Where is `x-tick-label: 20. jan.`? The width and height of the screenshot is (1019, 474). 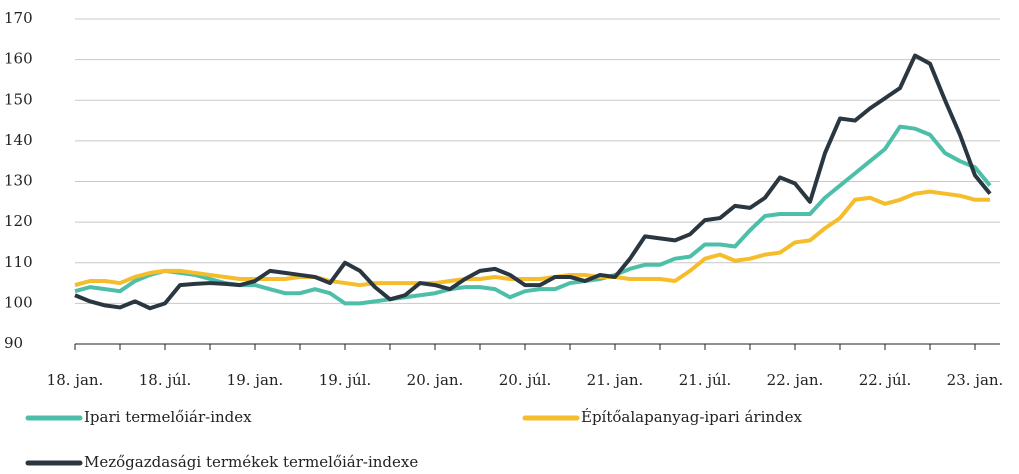
x-tick-label: 20. jan. is located at coordinates (435, 380).